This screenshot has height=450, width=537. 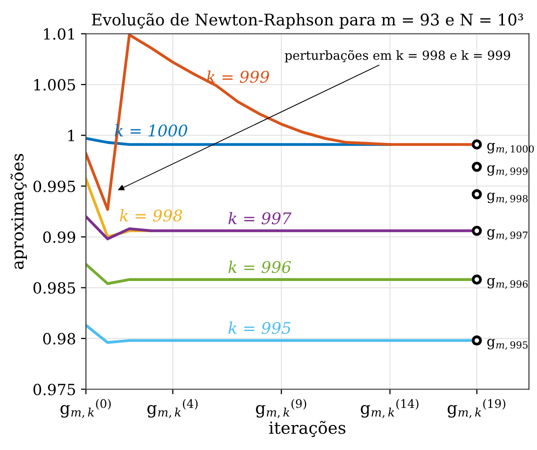 I want to click on x-axis-title: iterações, so click(x=307, y=428).